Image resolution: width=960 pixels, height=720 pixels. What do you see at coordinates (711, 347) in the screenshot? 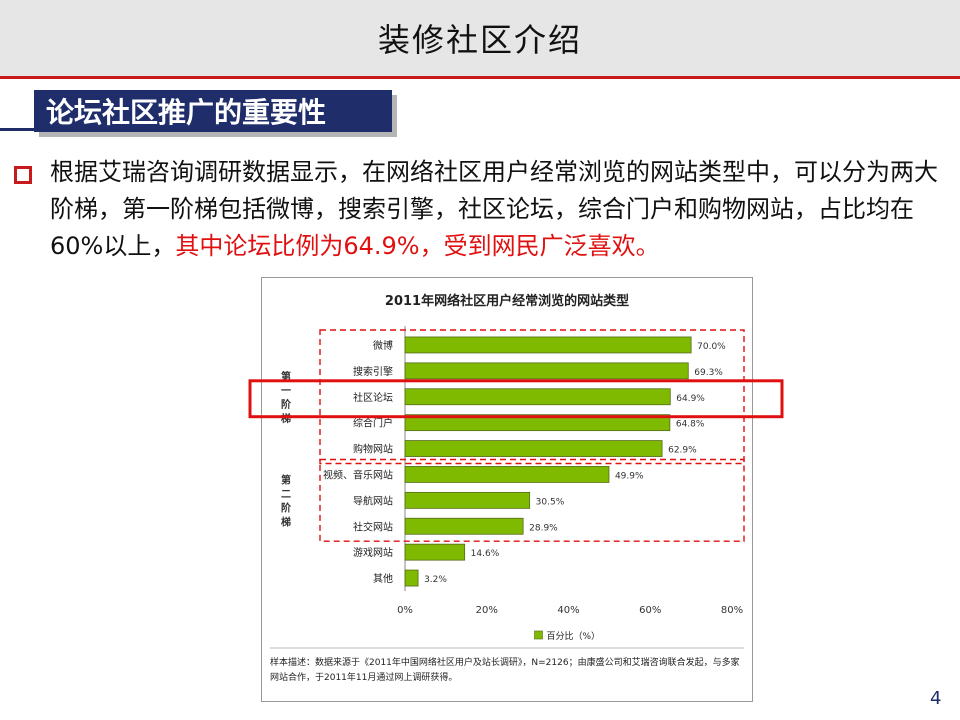
I see `value-label: 70.0%` at bounding box center [711, 347].